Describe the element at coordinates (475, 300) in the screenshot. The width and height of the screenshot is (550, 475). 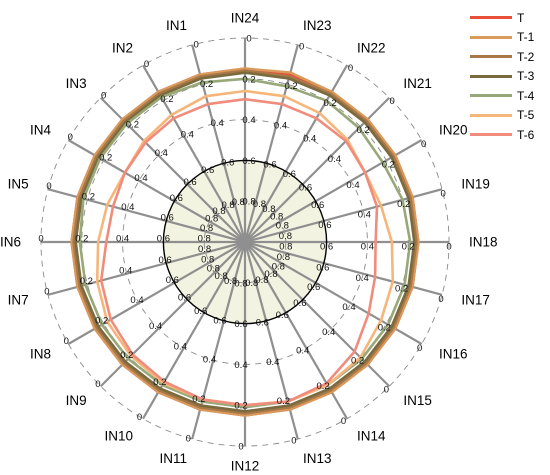
I see `category-label-in17: IN17` at that location.